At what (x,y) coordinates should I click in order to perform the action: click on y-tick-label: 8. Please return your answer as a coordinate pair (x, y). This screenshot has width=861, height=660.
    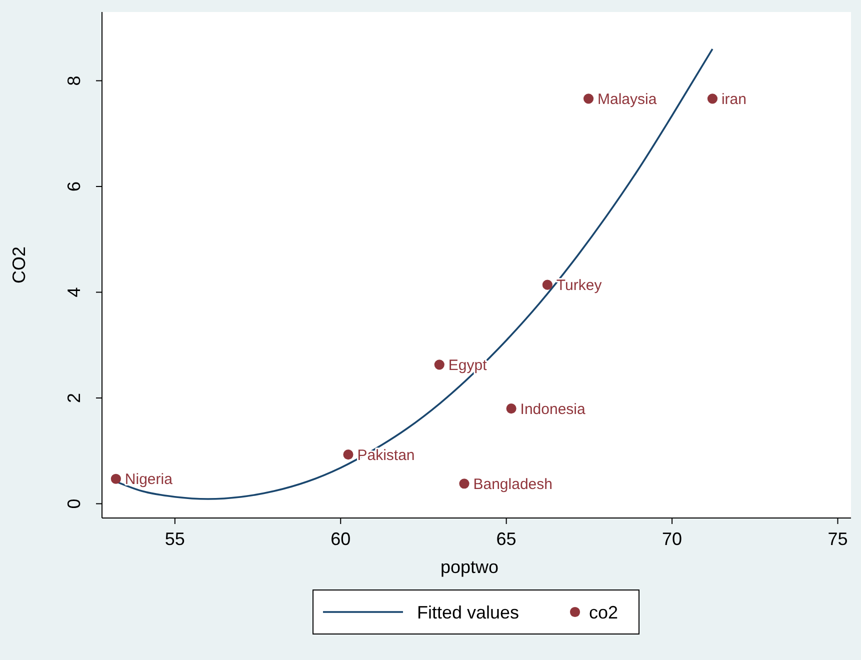
    Looking at the image, I should click on (74, 81).